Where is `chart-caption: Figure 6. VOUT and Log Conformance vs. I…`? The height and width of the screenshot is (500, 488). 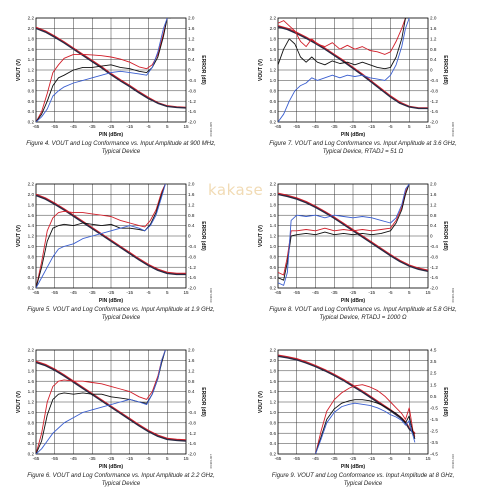
chart-caption: Figure 6. VOUT and Log Conformance vs. I… is located at coordinates (121, 480).